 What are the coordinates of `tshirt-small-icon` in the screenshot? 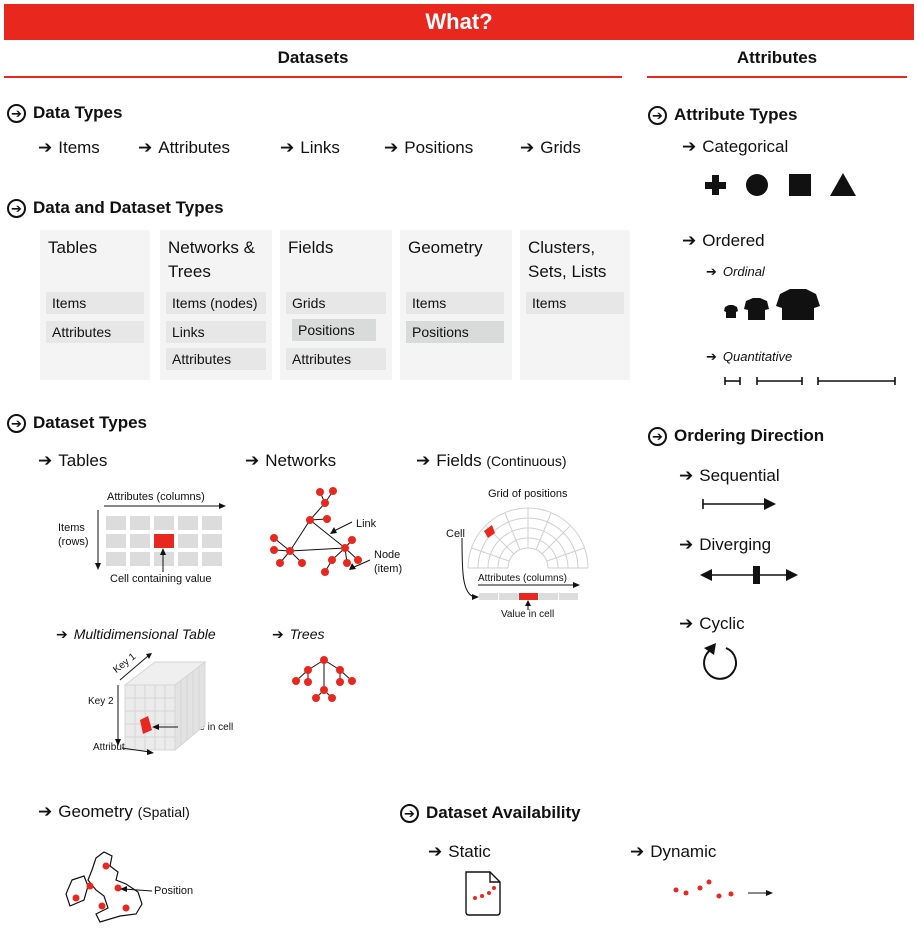 It's located at (731, 311).